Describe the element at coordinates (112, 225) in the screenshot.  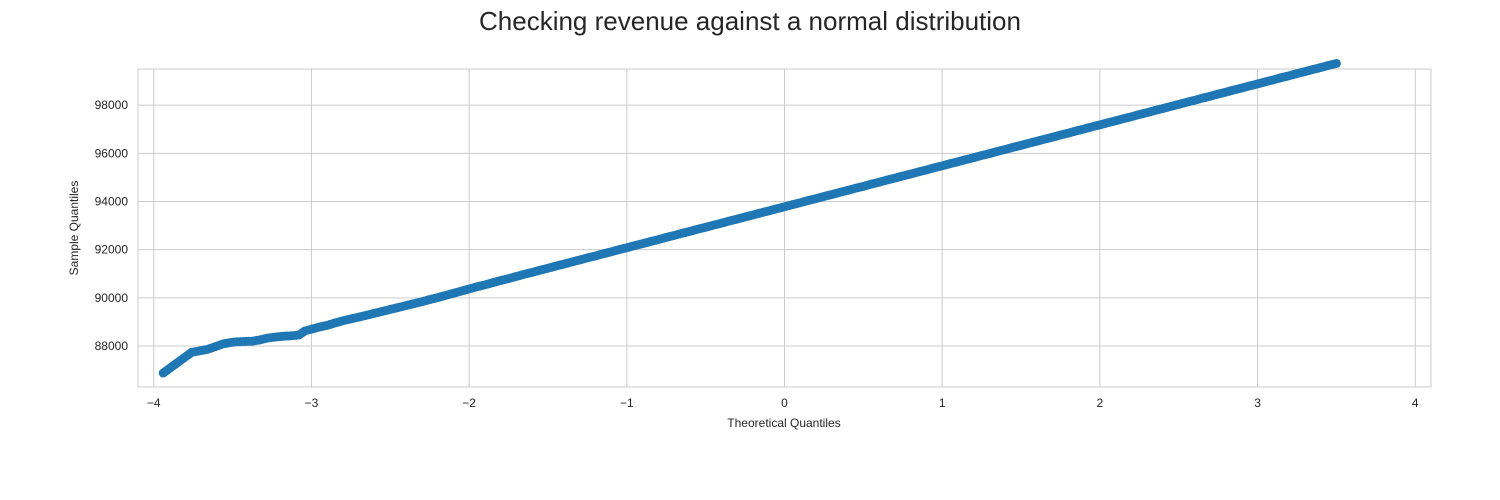
I see `y-tick-labels: 88000 90000 92000 94000 96000 98000` at that location.